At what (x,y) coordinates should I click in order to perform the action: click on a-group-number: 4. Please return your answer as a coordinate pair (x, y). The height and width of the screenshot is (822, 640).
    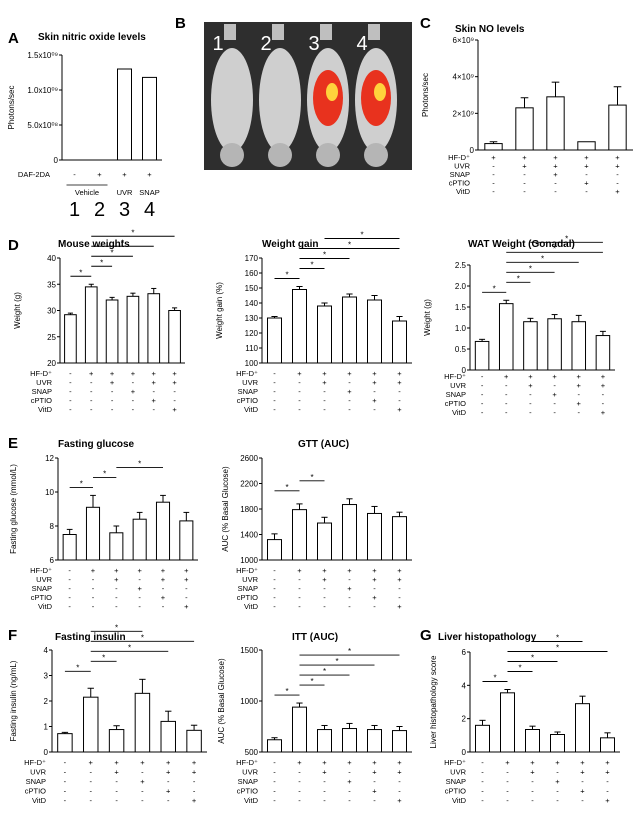
    Looking at the image, I should click on (149, 210).